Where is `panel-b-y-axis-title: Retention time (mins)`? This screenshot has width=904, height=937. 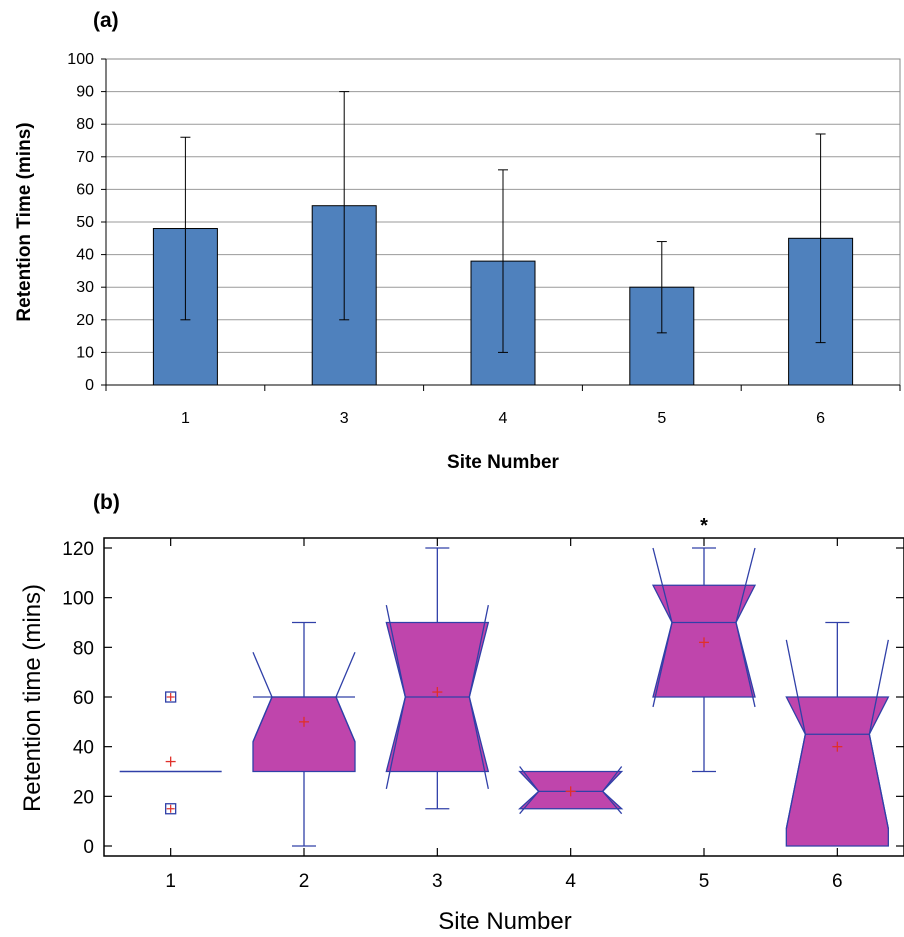 panel-b-y-axis-title: Retention time (mins) is located at coordinates (32, 698).